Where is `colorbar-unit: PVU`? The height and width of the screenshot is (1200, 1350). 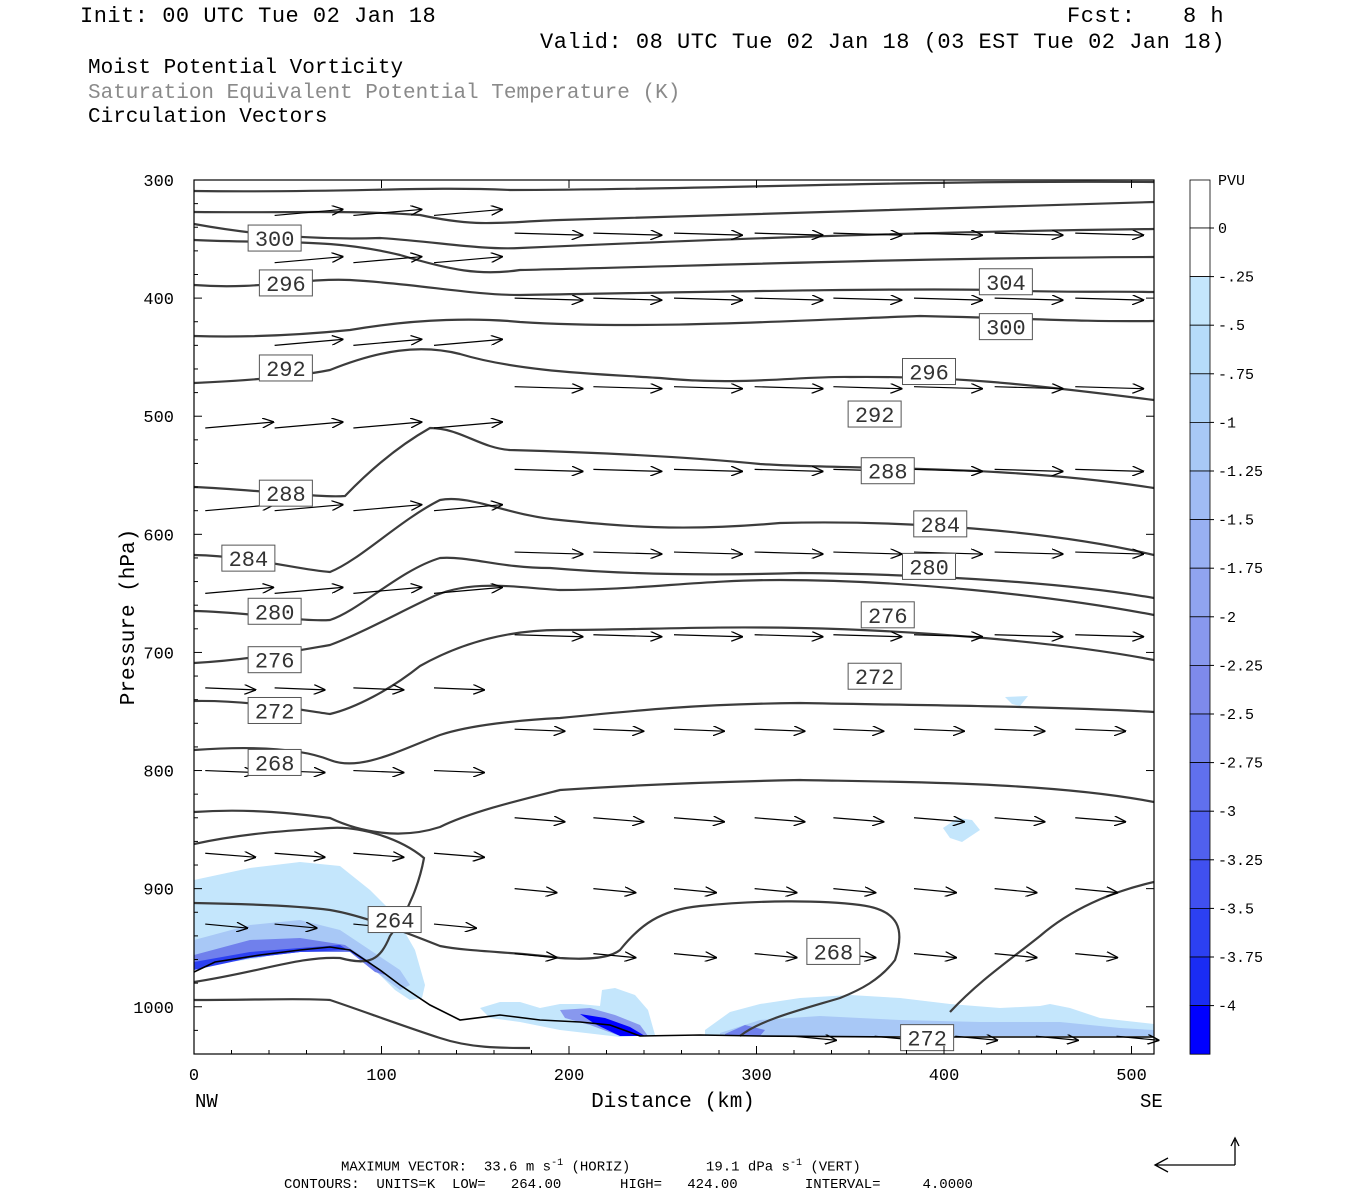
colorbar-unit: PVU is located at coordinates (1231, 181).